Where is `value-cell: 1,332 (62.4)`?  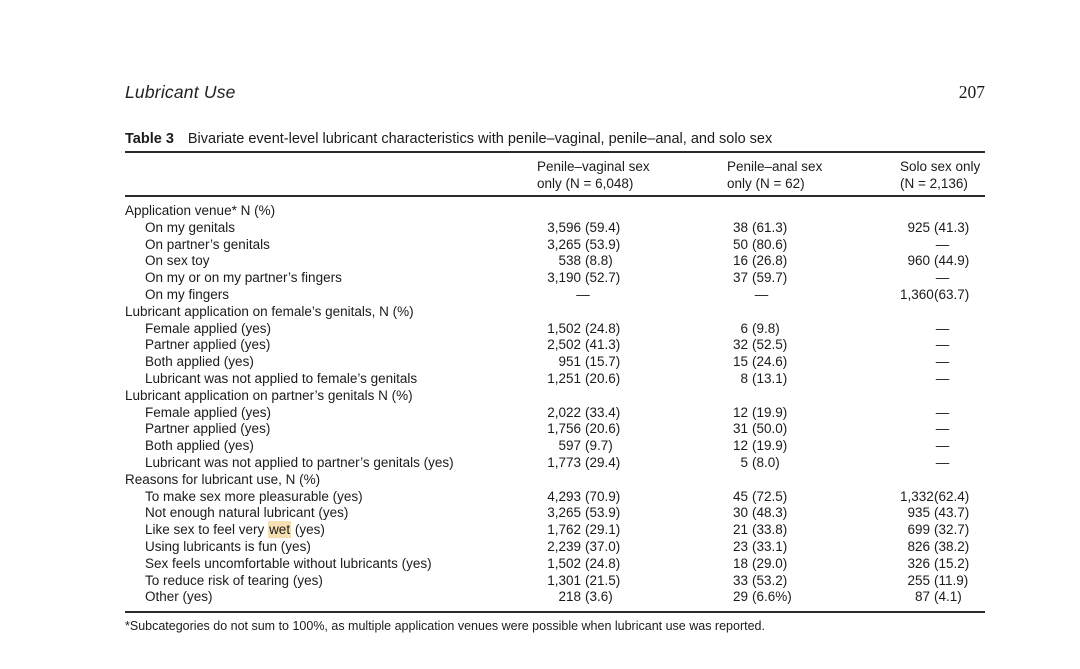 value-cell: 1,332 (62.4) is located at coordinates (942, 497).